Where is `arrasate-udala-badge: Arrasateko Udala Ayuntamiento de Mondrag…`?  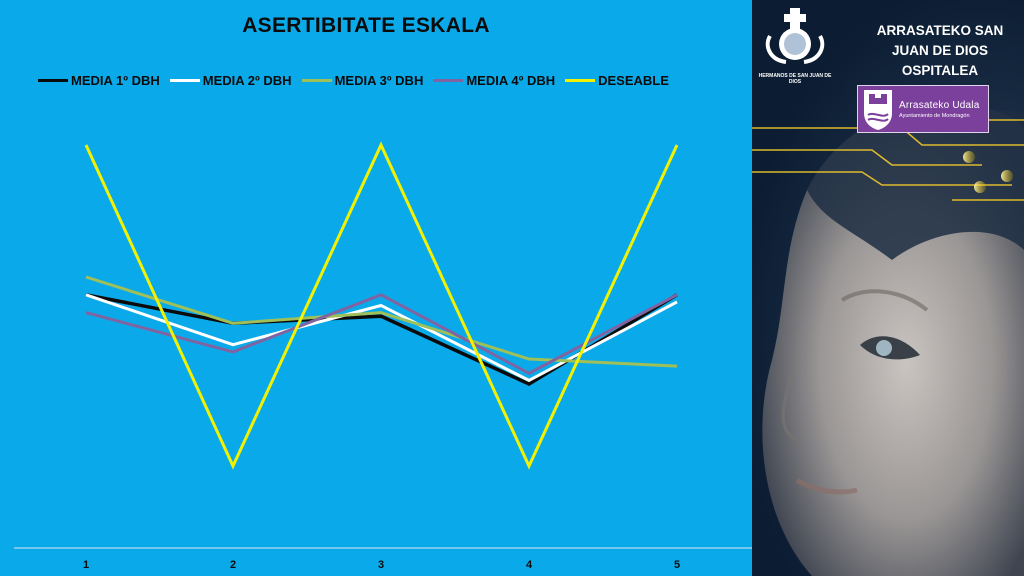
arrasate-udala-badge: Arrasateko Udala Ayuntamiento de Mondrag… is located at coordinates (923, 109).